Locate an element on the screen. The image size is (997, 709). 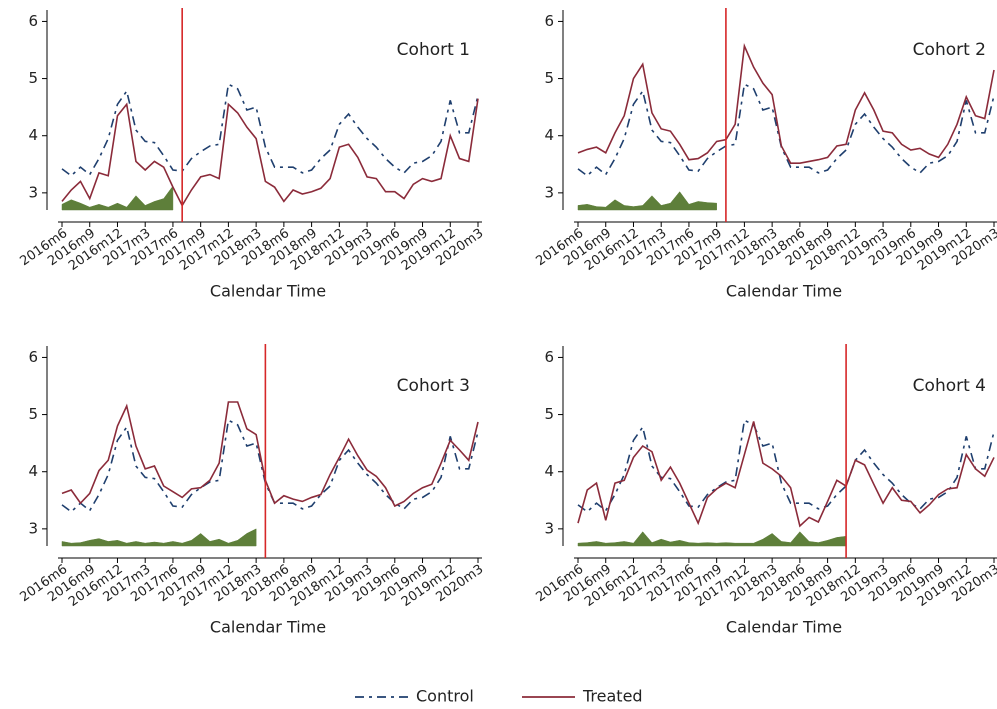
legend-label: Treated is located at coordinates (612, 696).